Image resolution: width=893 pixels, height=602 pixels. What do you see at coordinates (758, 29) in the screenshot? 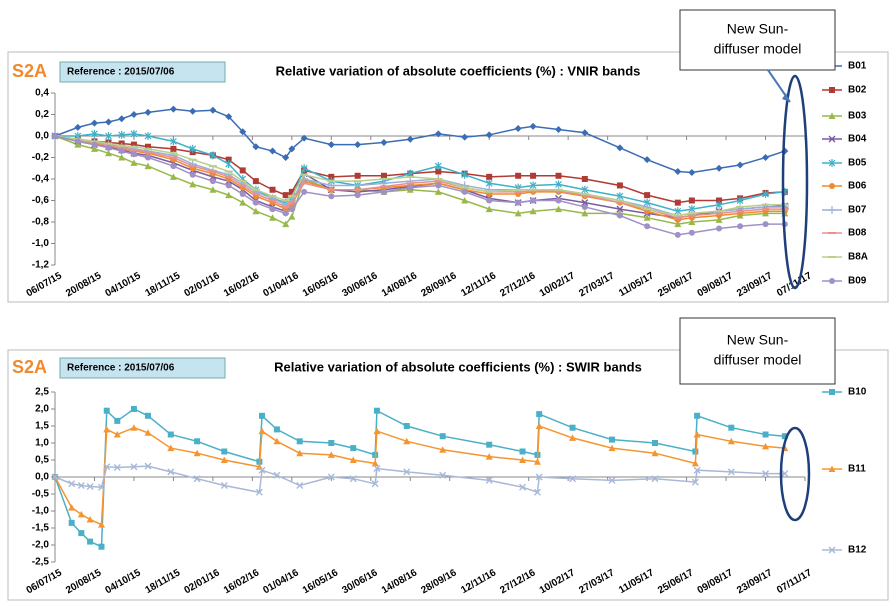
I see `annotation-text: New Sun-` at bounding box center [758, 29].